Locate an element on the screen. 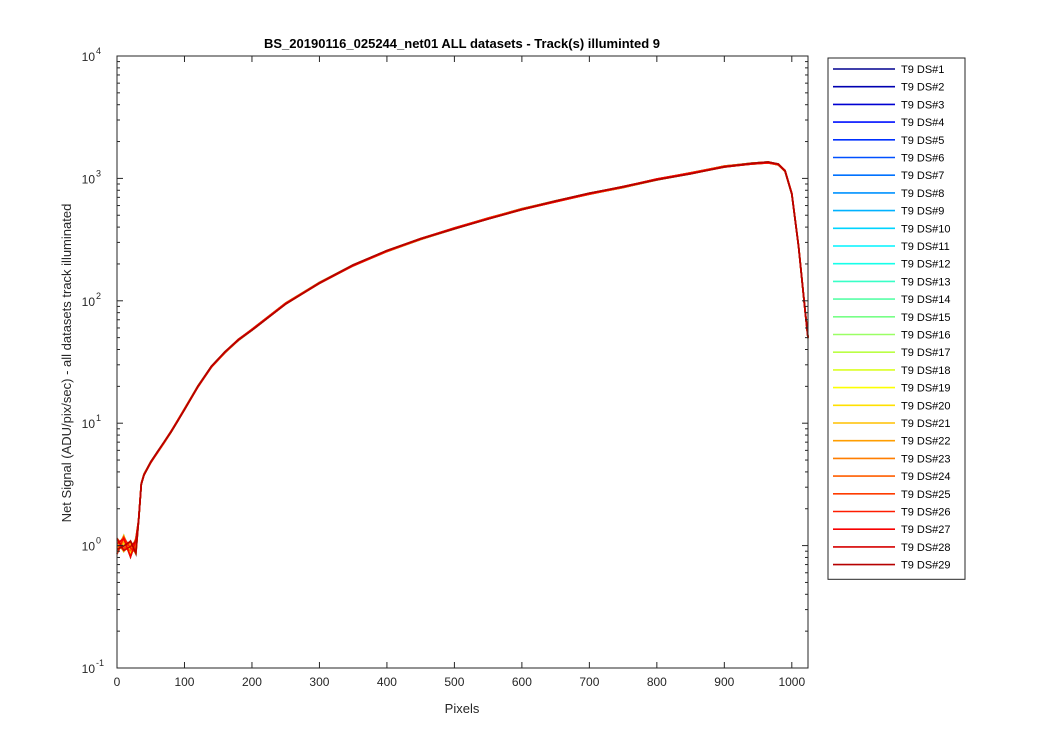 The width and height of the screenshot is (1050, 750). legend-label: T9 DS#20 is located at coordinates (926, 406).